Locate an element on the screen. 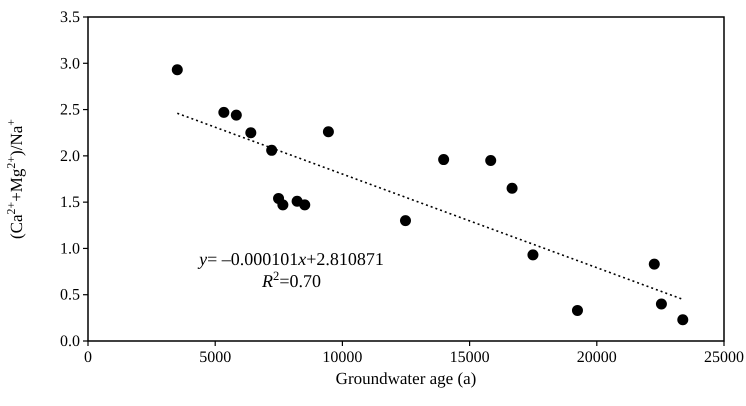 This screenshot has width=746, height=406. y-tick-label: 3.5 is located at coordinates (70, 17).